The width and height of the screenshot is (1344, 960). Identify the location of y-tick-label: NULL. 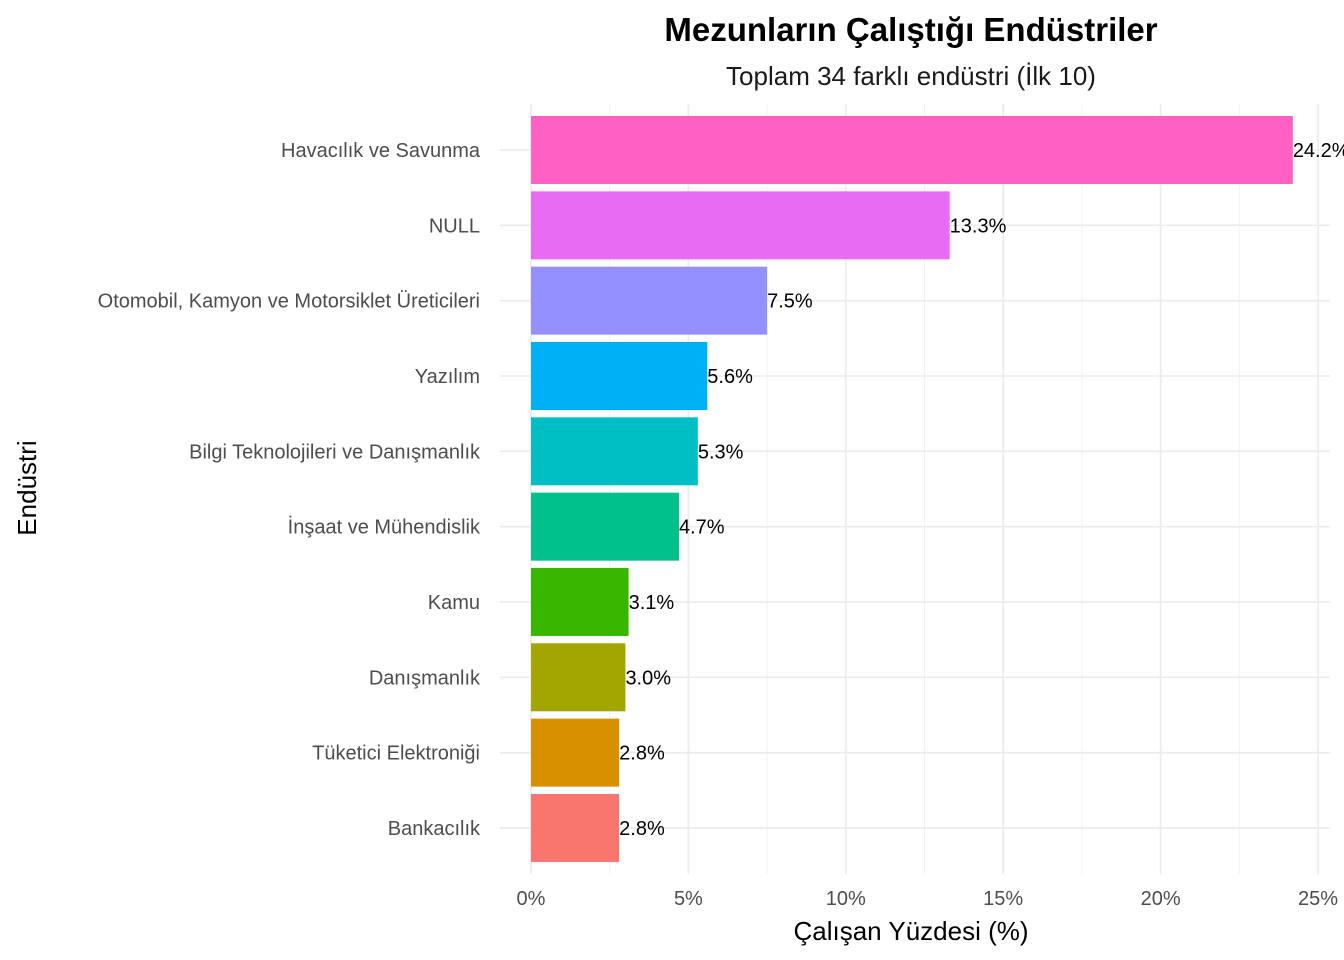
(454, 226).